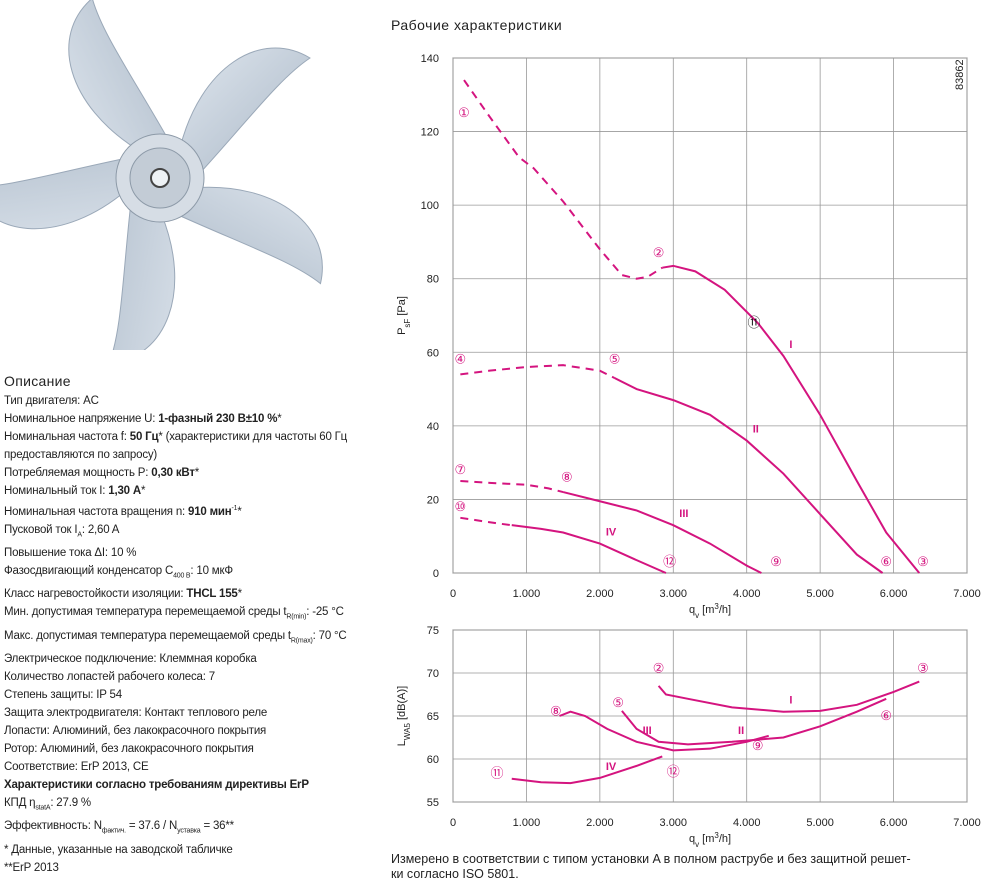 This screenshot has height=890, width=994. I want to click on text-segment: Фазосдвигающий конденсатор C, so click(89, 571).